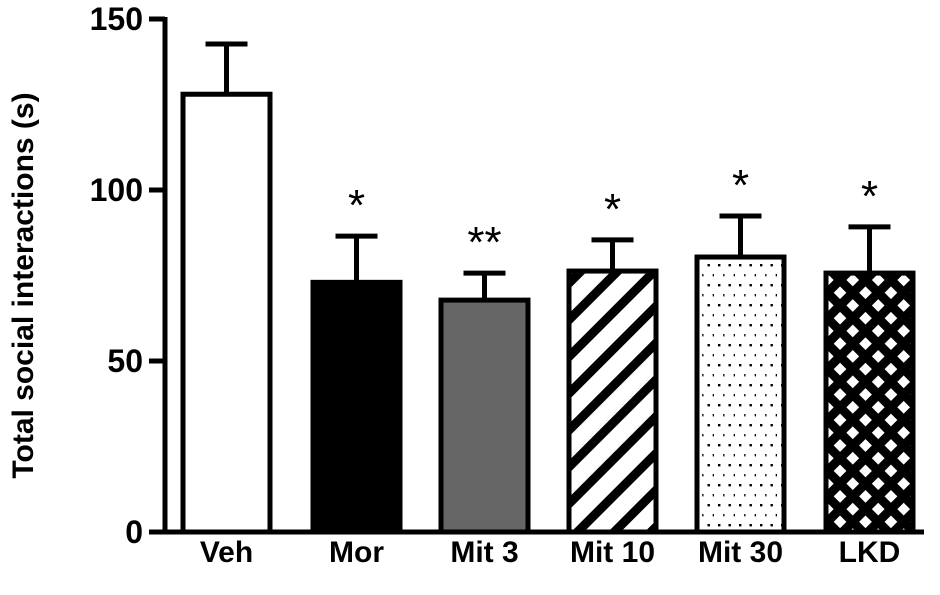 This screenshot has width=940, height=595. I want to click on x-tick-label: LKD, so click(870, 552).